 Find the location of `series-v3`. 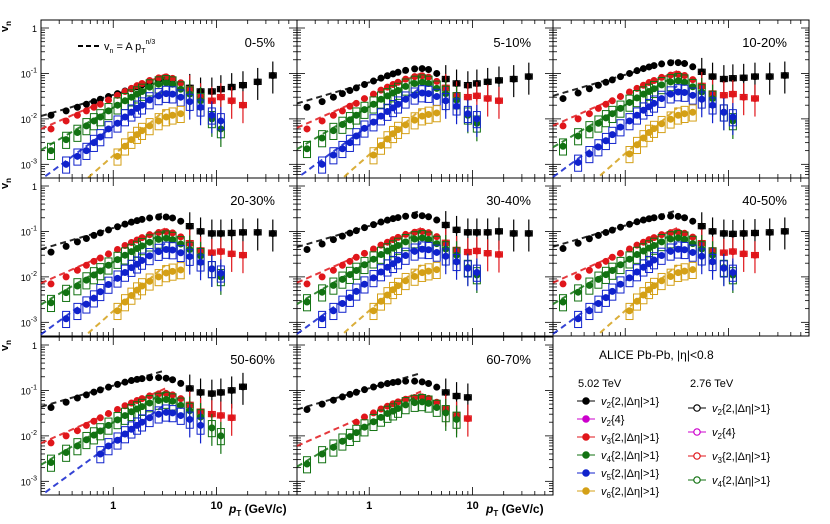

series-v3 is located at coordinates (399, 102).